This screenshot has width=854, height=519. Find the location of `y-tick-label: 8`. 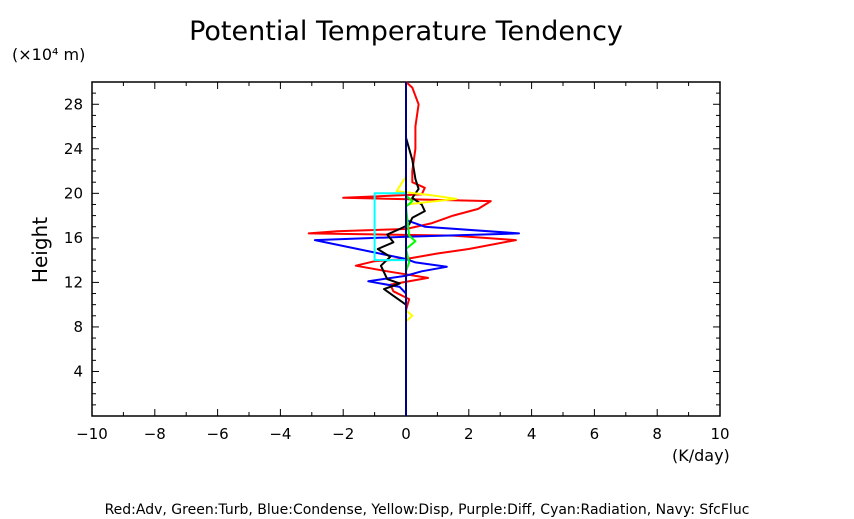

y-tick-label: 8 is located at coordinates (78, 327).